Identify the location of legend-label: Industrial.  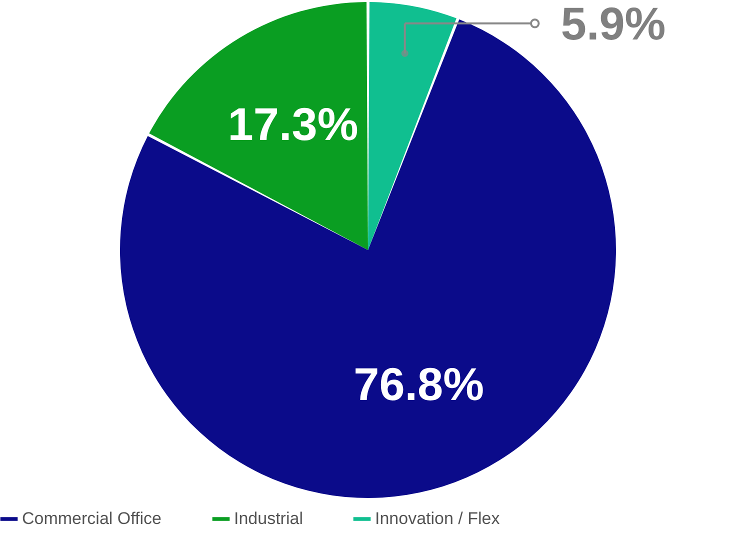
(268, 518).